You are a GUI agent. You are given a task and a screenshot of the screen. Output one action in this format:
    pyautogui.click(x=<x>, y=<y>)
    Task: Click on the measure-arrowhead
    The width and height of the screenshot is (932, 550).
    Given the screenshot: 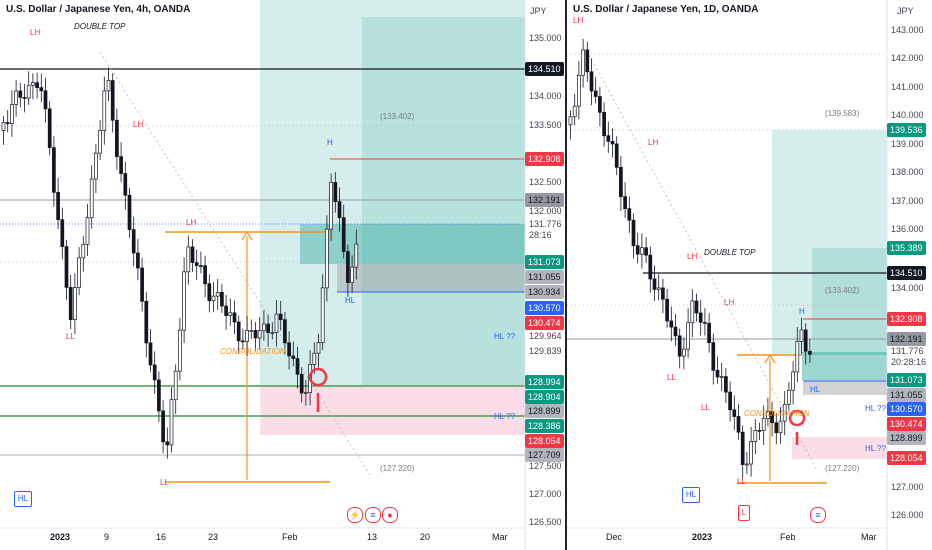 What is the action you would take?
    pyautogui.click(x=770, y=358)
    